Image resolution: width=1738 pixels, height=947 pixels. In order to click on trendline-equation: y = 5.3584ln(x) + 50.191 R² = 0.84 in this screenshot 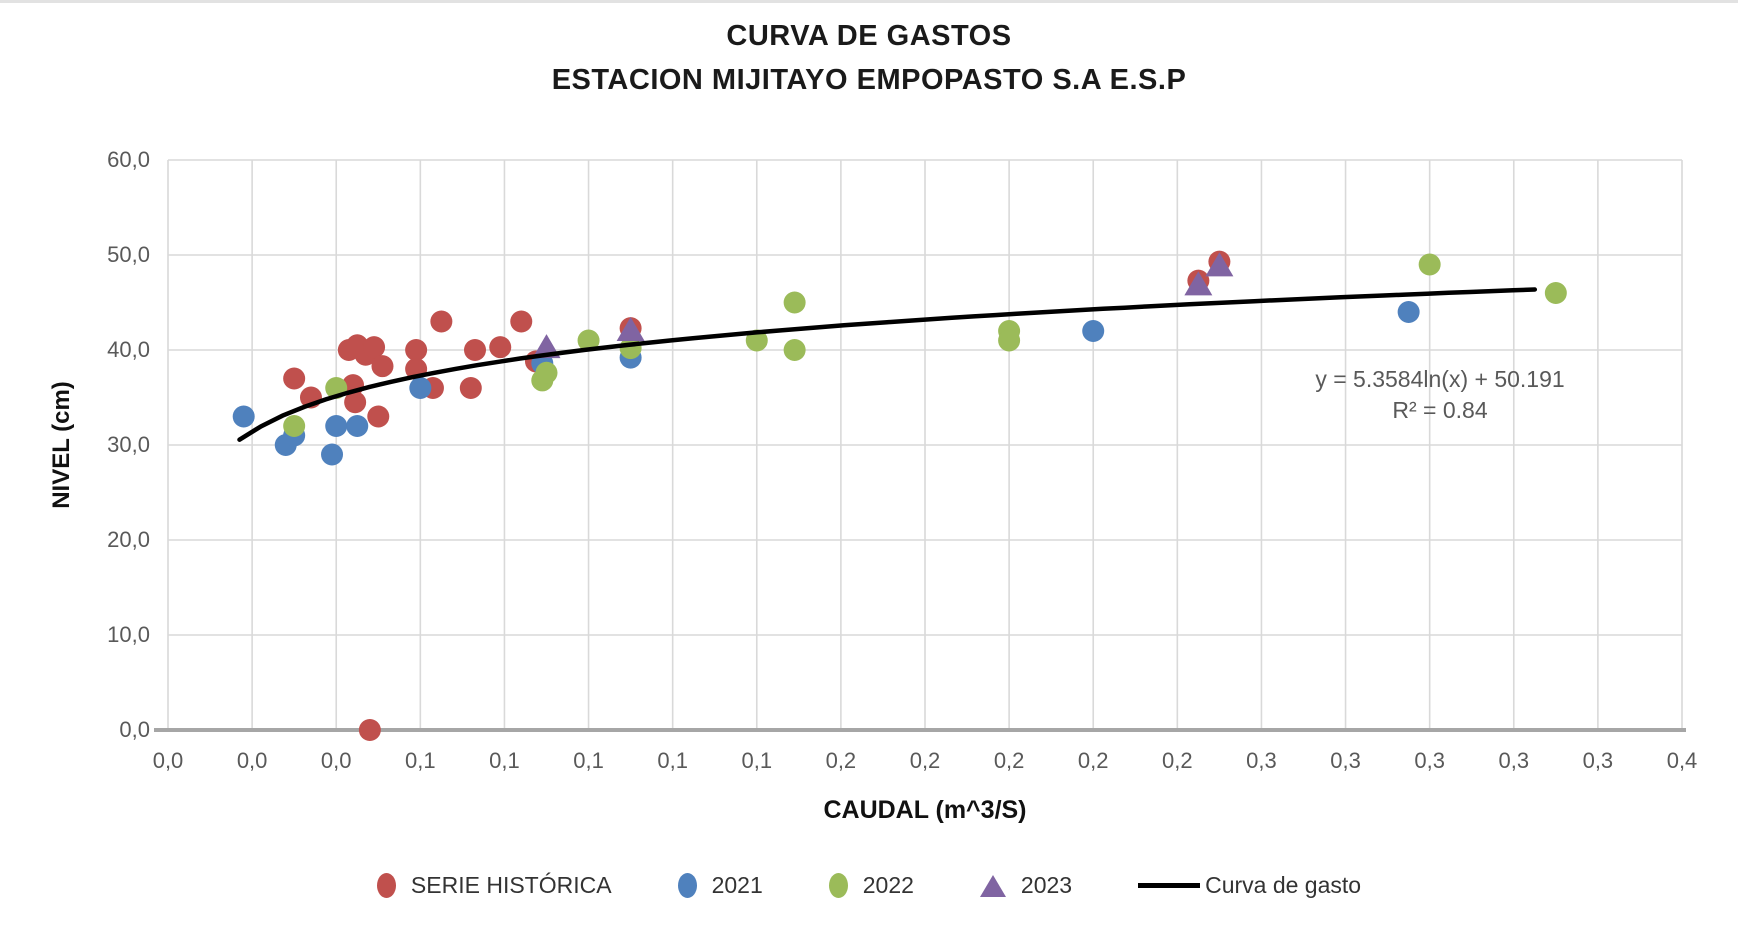, I will do `click(1440, 395)`.